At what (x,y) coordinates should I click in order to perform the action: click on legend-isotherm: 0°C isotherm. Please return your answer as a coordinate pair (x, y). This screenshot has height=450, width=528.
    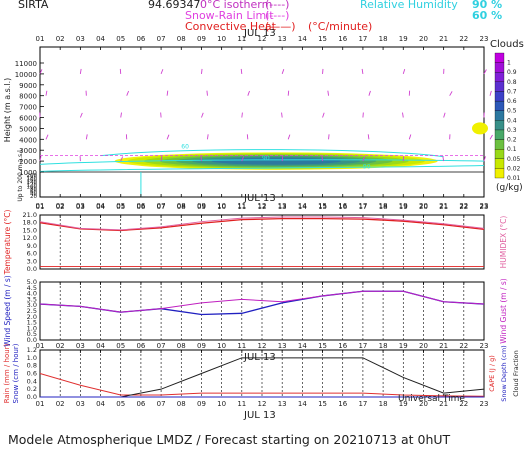
    Looking at the image, I should click on (236, 5).